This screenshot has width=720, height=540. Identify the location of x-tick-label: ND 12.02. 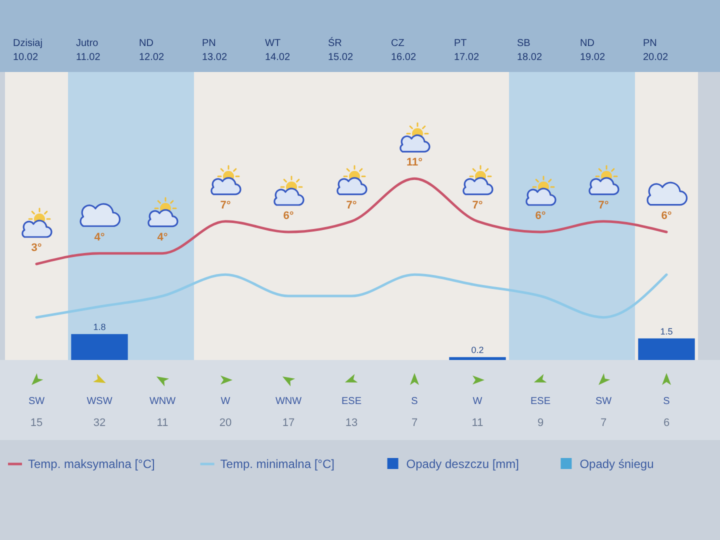
(151, 50).